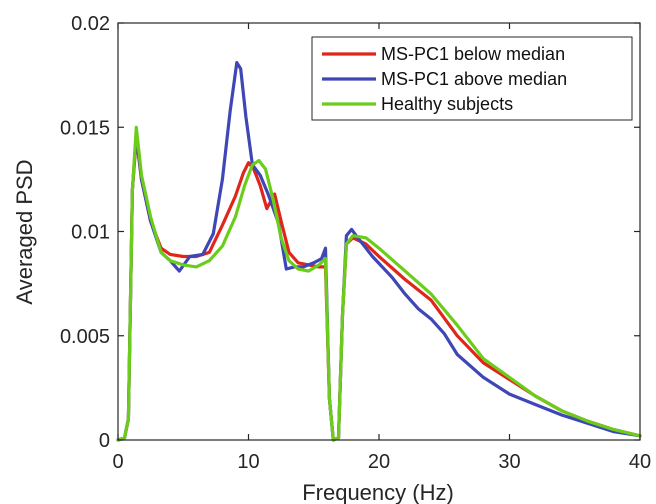  I want to click on y-tick-label: 0.02, so click(90, 24).